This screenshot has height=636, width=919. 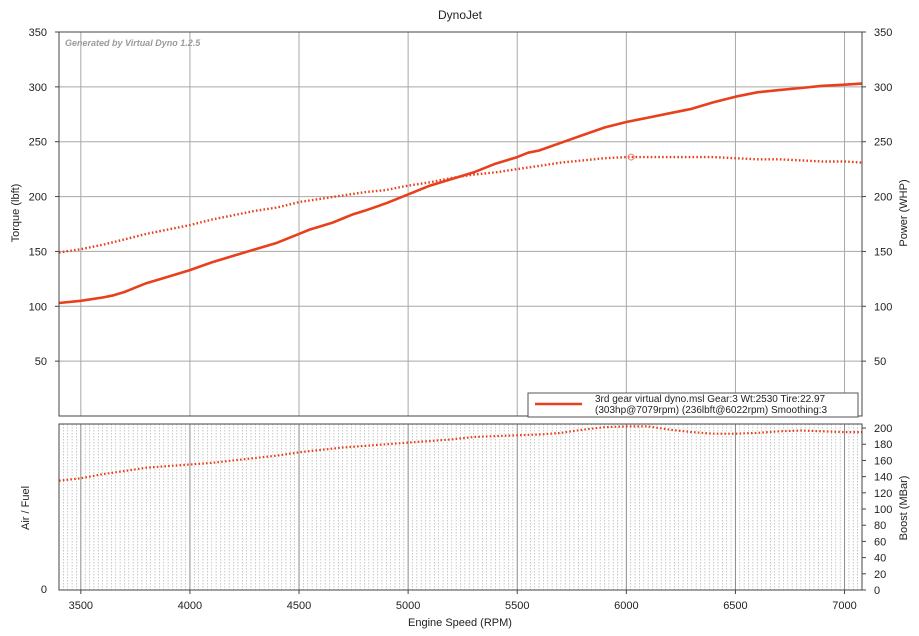 What do you see at coordinates (38, 307) in the screenshot?
I see `torque-tick-100: 100` at bounding box center [38, 307].